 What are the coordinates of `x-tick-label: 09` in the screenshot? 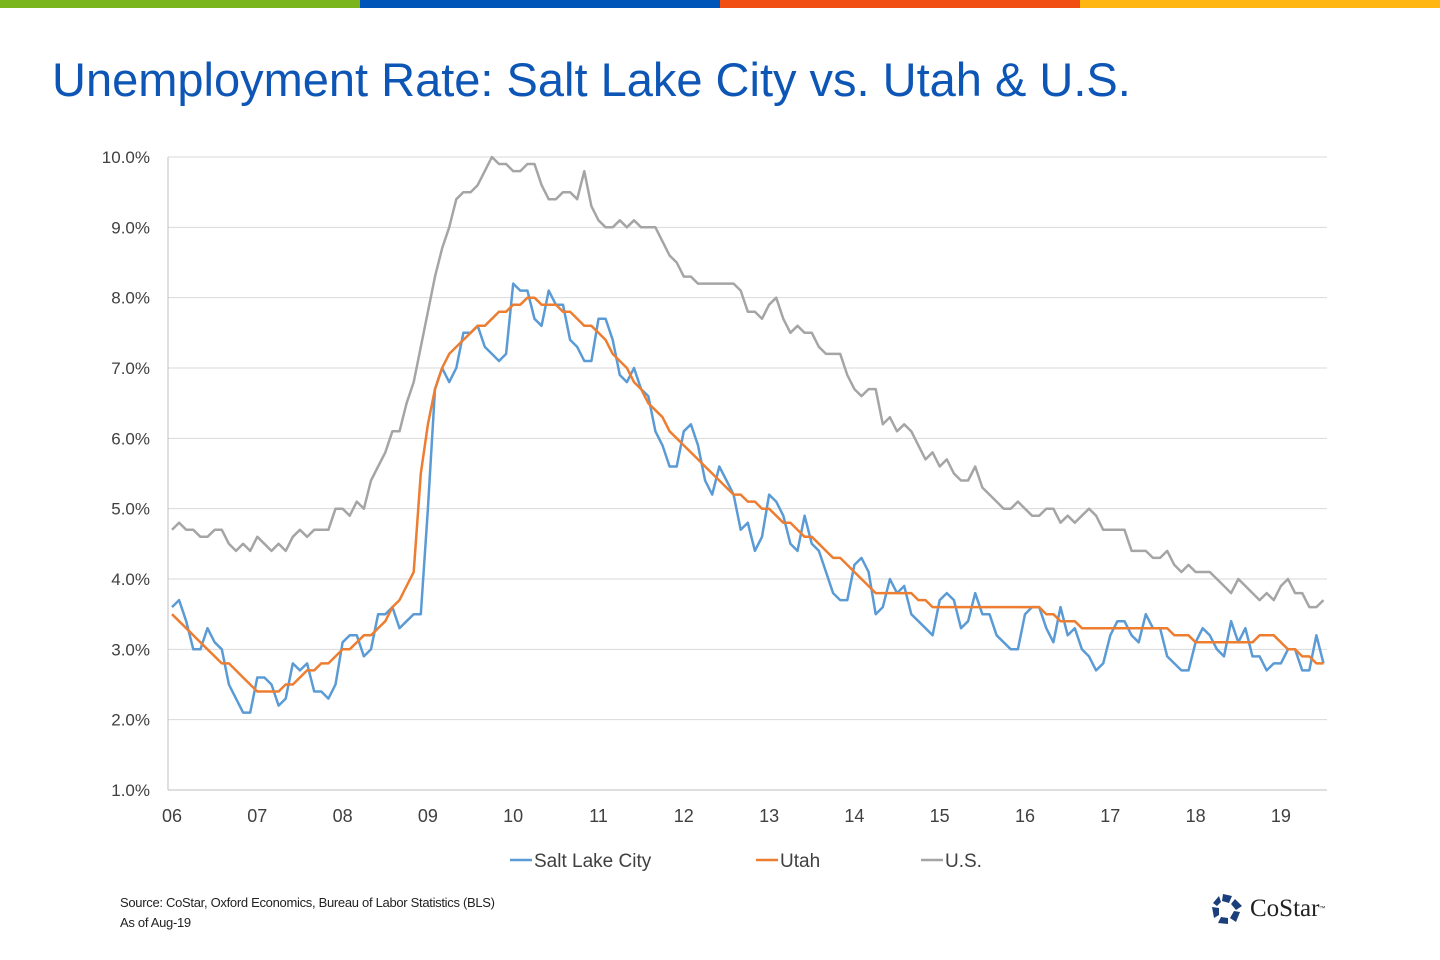 It's located at (428, 816).